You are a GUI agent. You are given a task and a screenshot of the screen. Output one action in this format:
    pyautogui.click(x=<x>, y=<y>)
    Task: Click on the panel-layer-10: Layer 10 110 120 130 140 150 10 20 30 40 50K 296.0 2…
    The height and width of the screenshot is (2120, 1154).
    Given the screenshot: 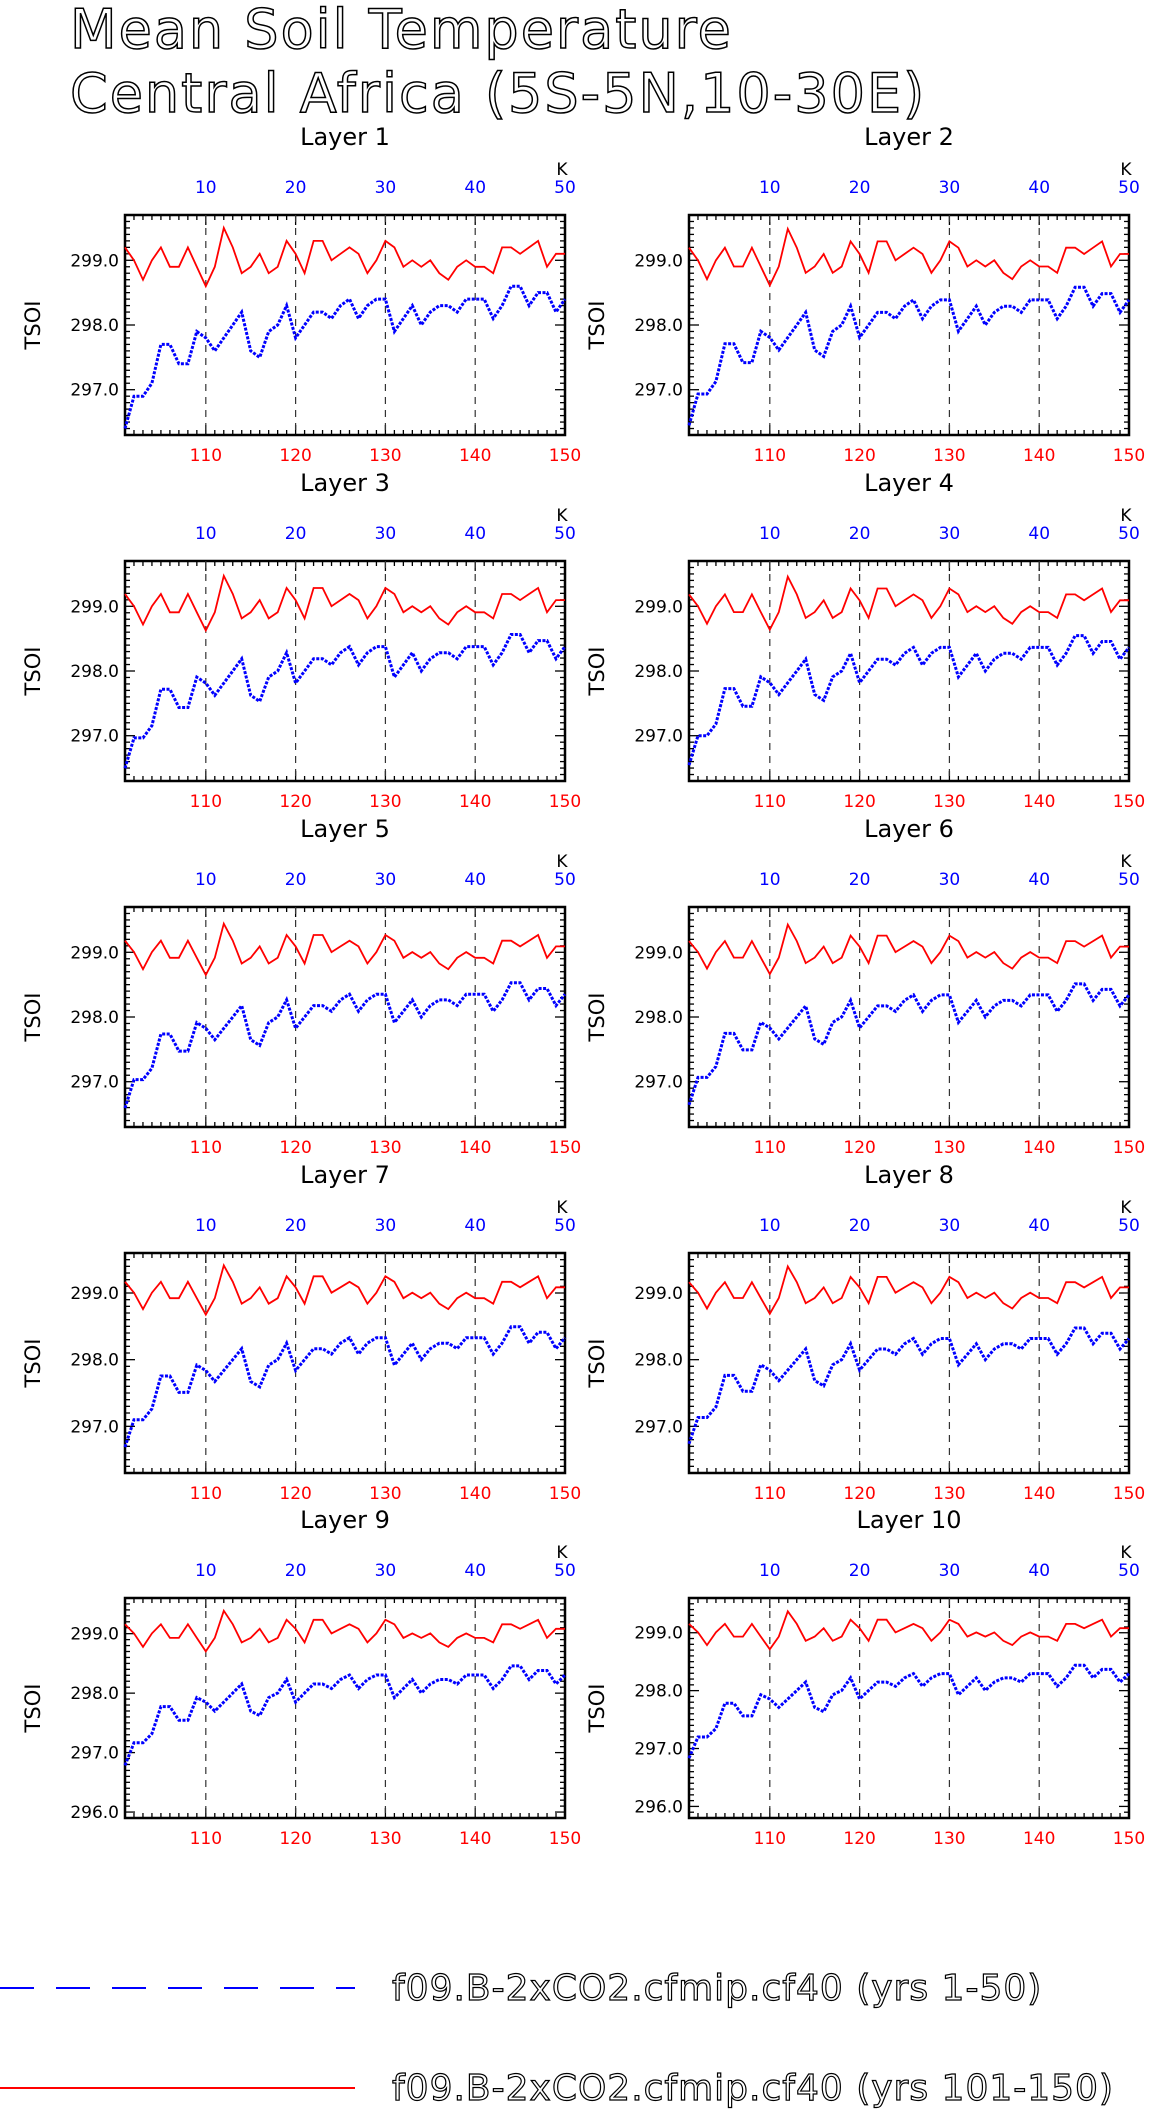 What is the action you would take?
    pyautogui.click(x=865, y=1677)
    